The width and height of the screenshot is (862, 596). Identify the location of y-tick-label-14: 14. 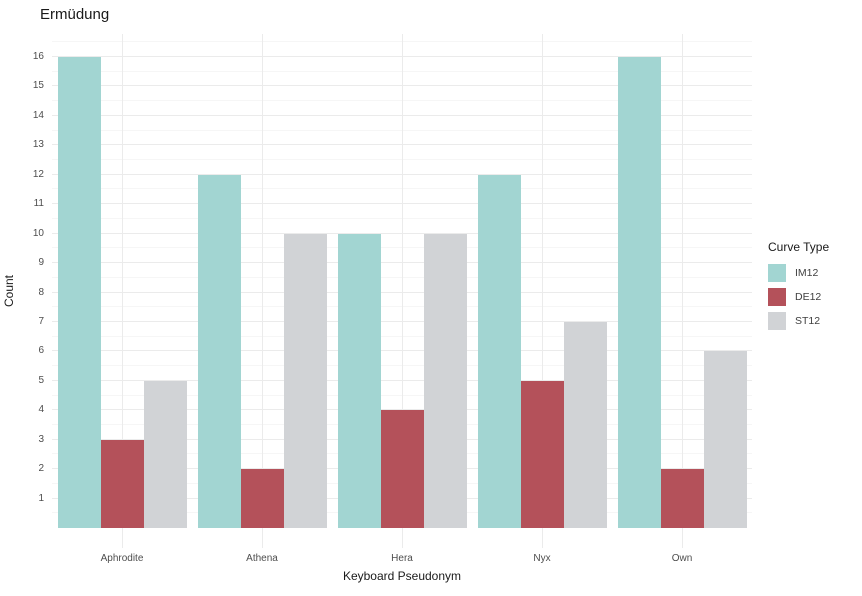
(38, 115).